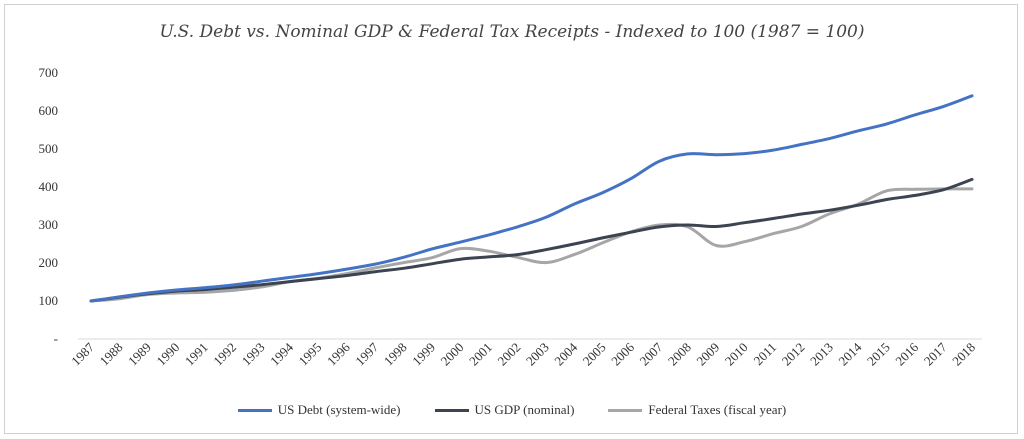  Describe the element at coordinates (49, 110) in the screenshot. I see `y-tick-label: 600` at that location.